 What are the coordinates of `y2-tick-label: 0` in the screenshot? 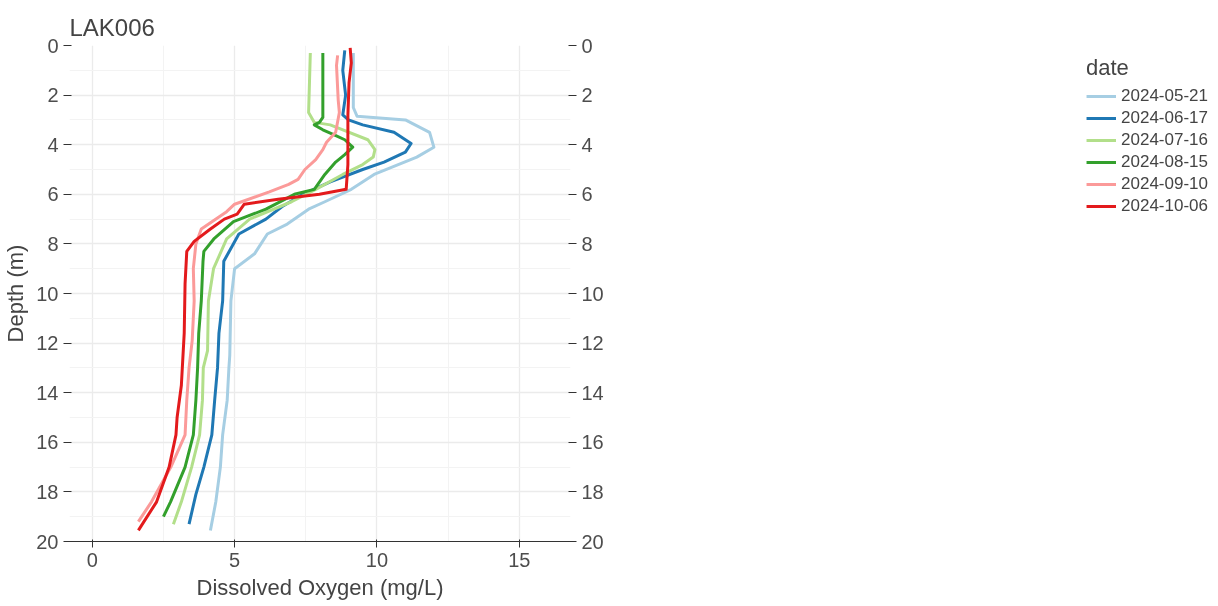 It's located at (587, 45).